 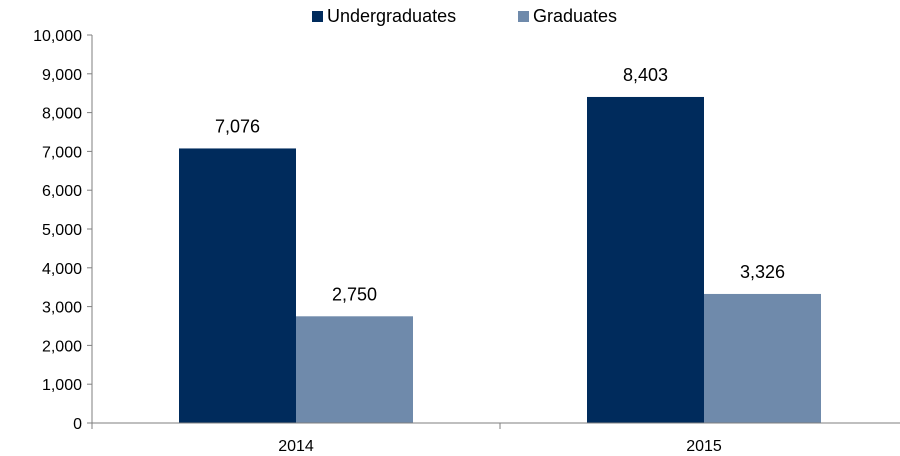 I want to click on y-tick-label: 9,000, so click(x=62, y=75).